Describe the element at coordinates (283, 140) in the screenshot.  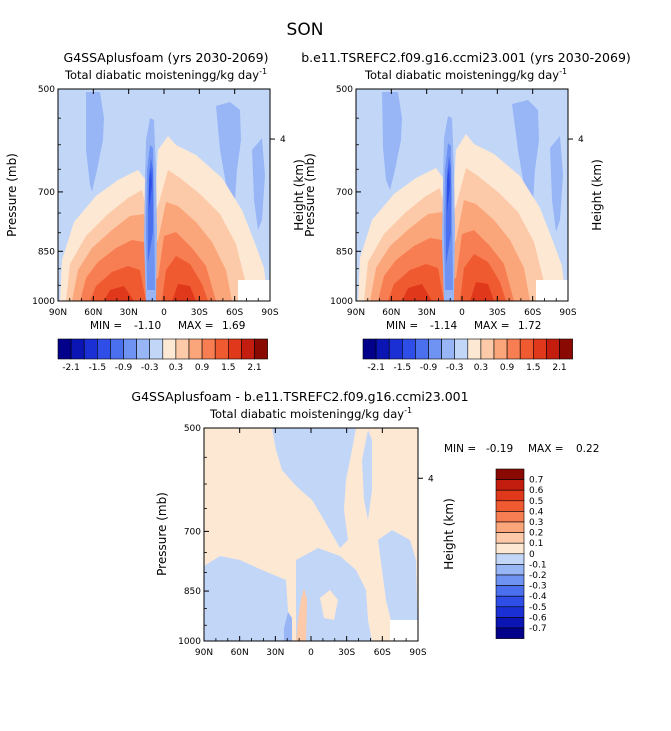
I see `panel-a-ytick-right-label: 4` at that location.